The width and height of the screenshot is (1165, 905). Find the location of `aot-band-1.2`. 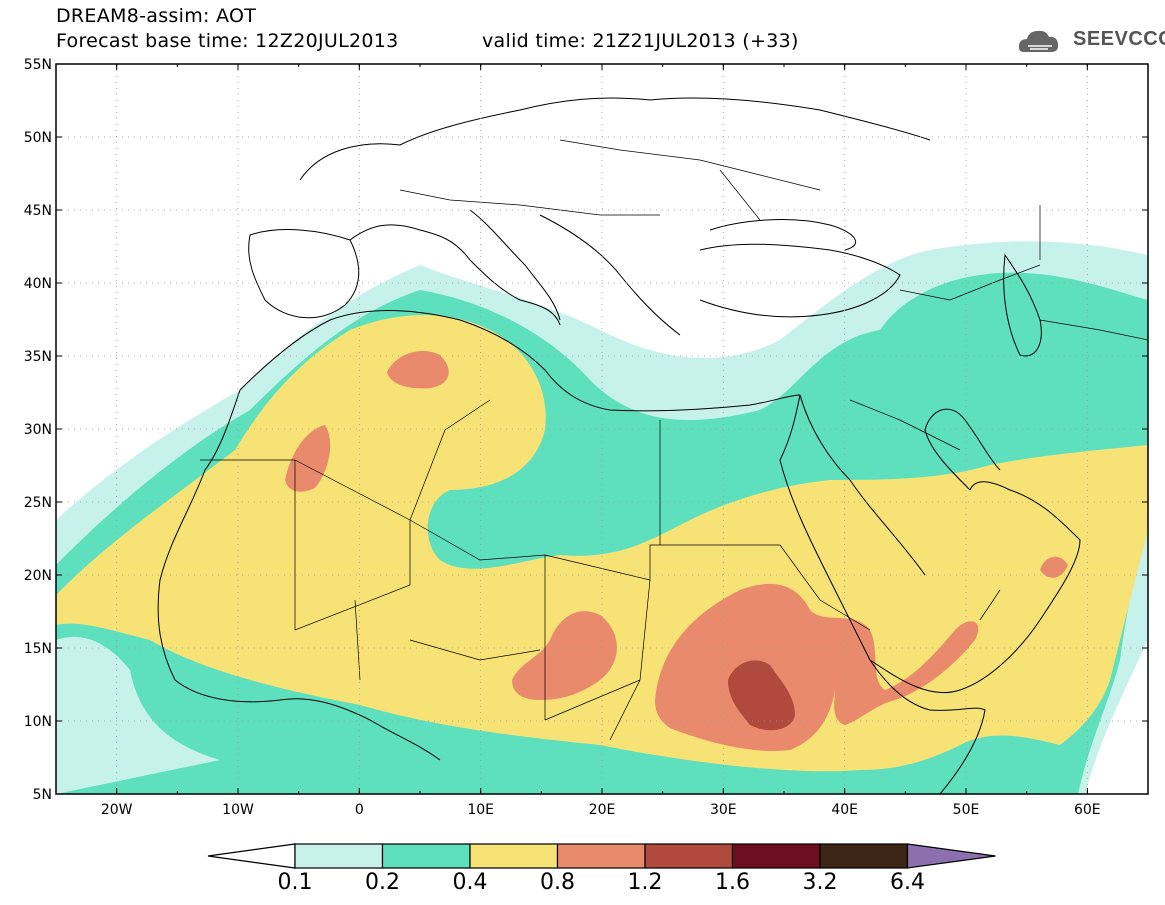

aot-band-1.2 is located at coordinates (761, 695).